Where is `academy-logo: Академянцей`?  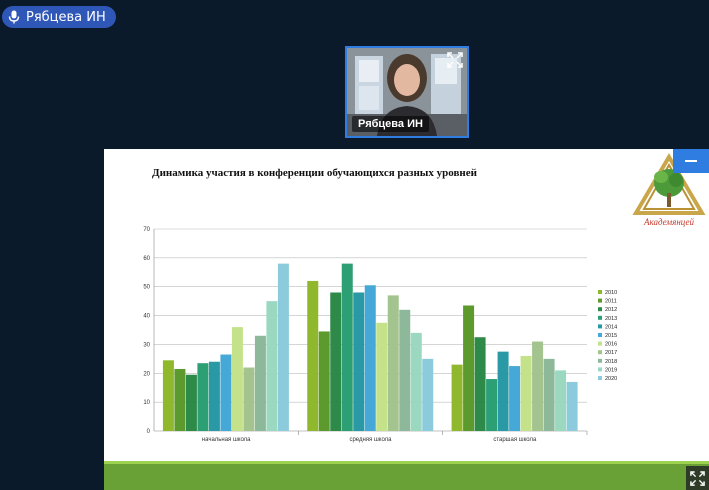 academy-logo: Академянцей is located at coordinates (669, 190).